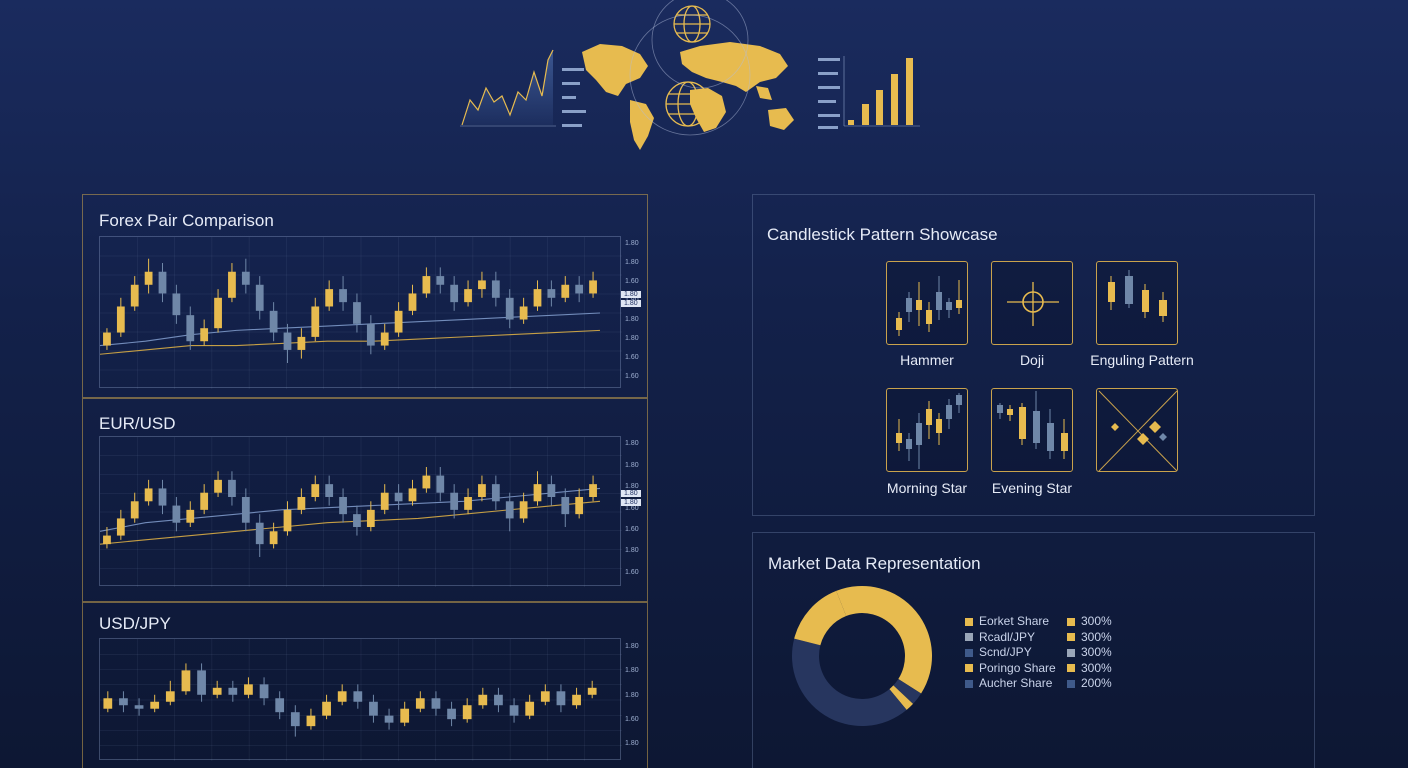  What do you see at coordinates (137, 423) in the screenshot?
I see `eurusd-panel-title: EUR/USD` at bounding box center [137, 423].